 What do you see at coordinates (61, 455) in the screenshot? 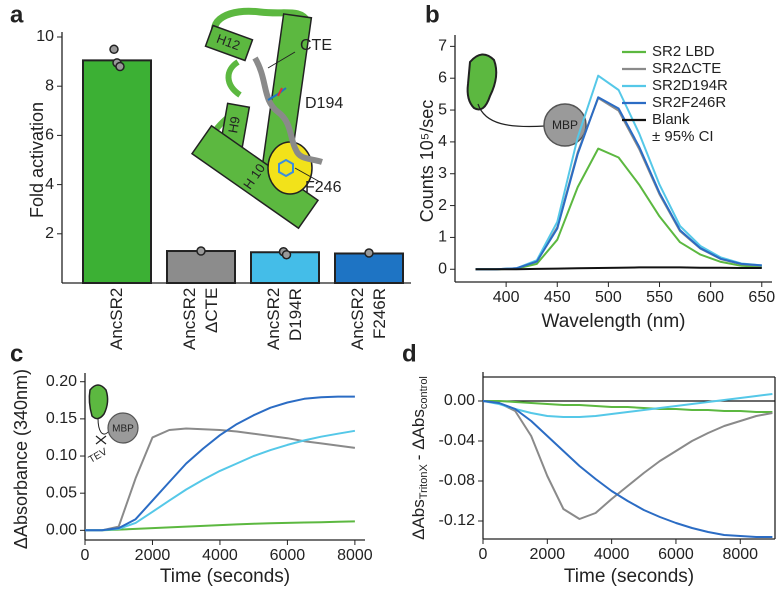
I see `y-tick-label: 0.10` at bounding box center [61, 455].